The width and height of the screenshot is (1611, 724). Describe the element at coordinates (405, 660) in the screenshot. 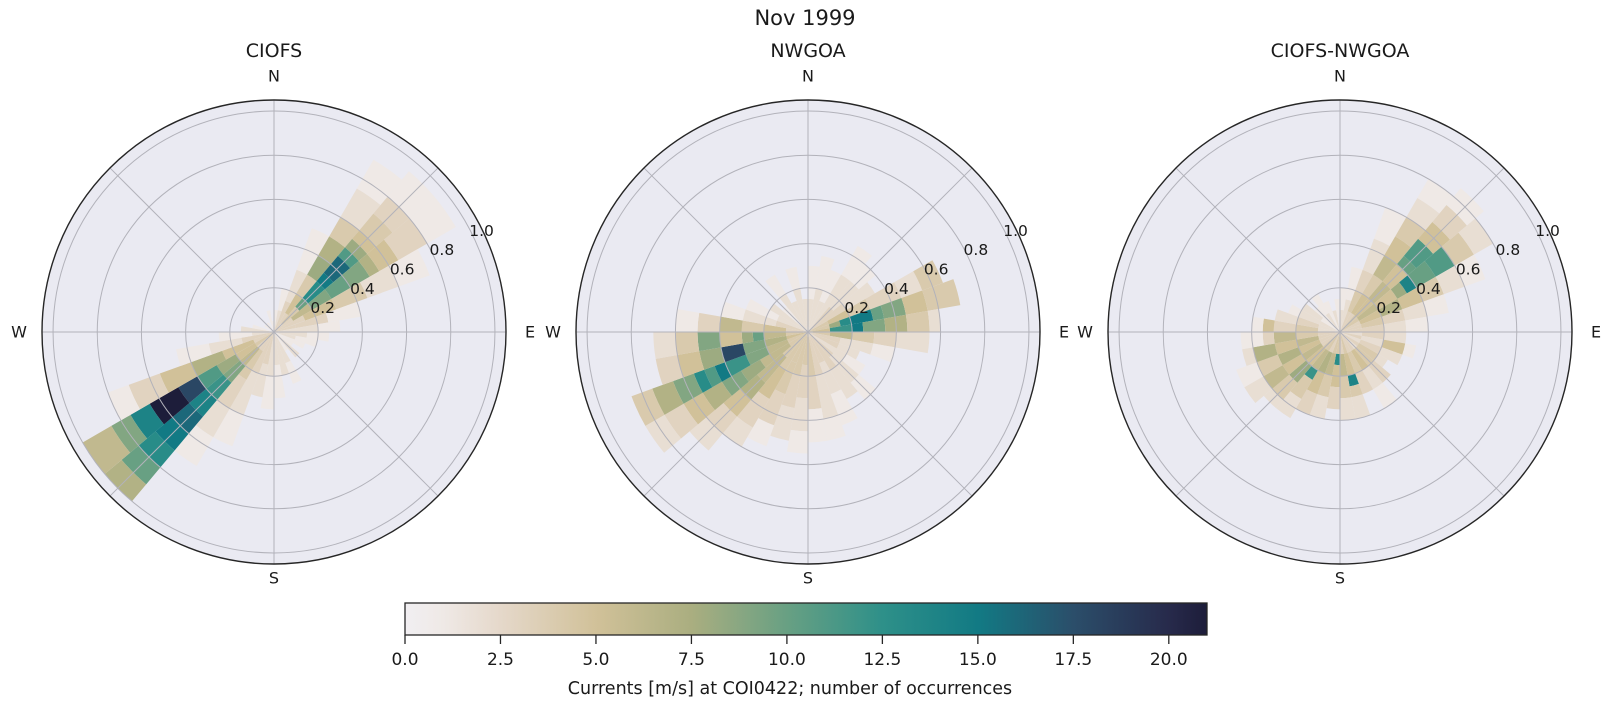

I see `colorbar-tick-label: 0.0` at that location.